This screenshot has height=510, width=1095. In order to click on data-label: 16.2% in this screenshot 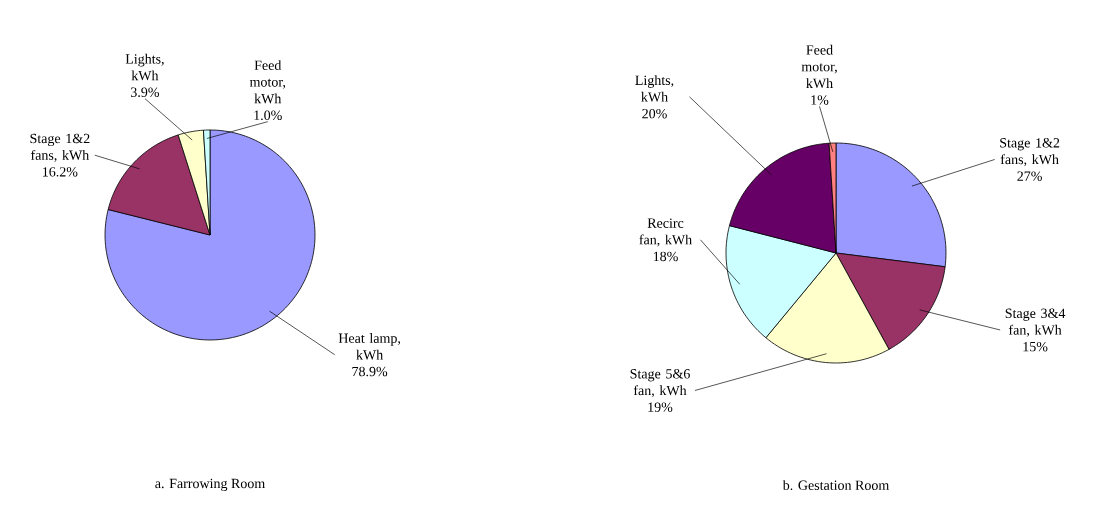, I will do `click(60, 172)`.